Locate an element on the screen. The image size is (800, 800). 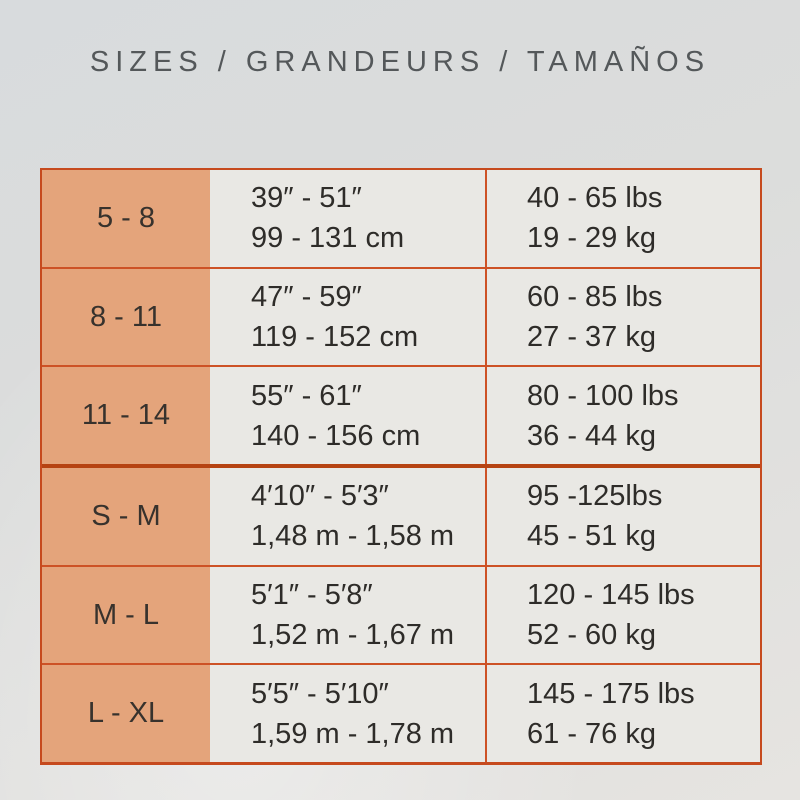
height-imperial: 4′10″ - 5′3″ is located at coordinates (320, 496).